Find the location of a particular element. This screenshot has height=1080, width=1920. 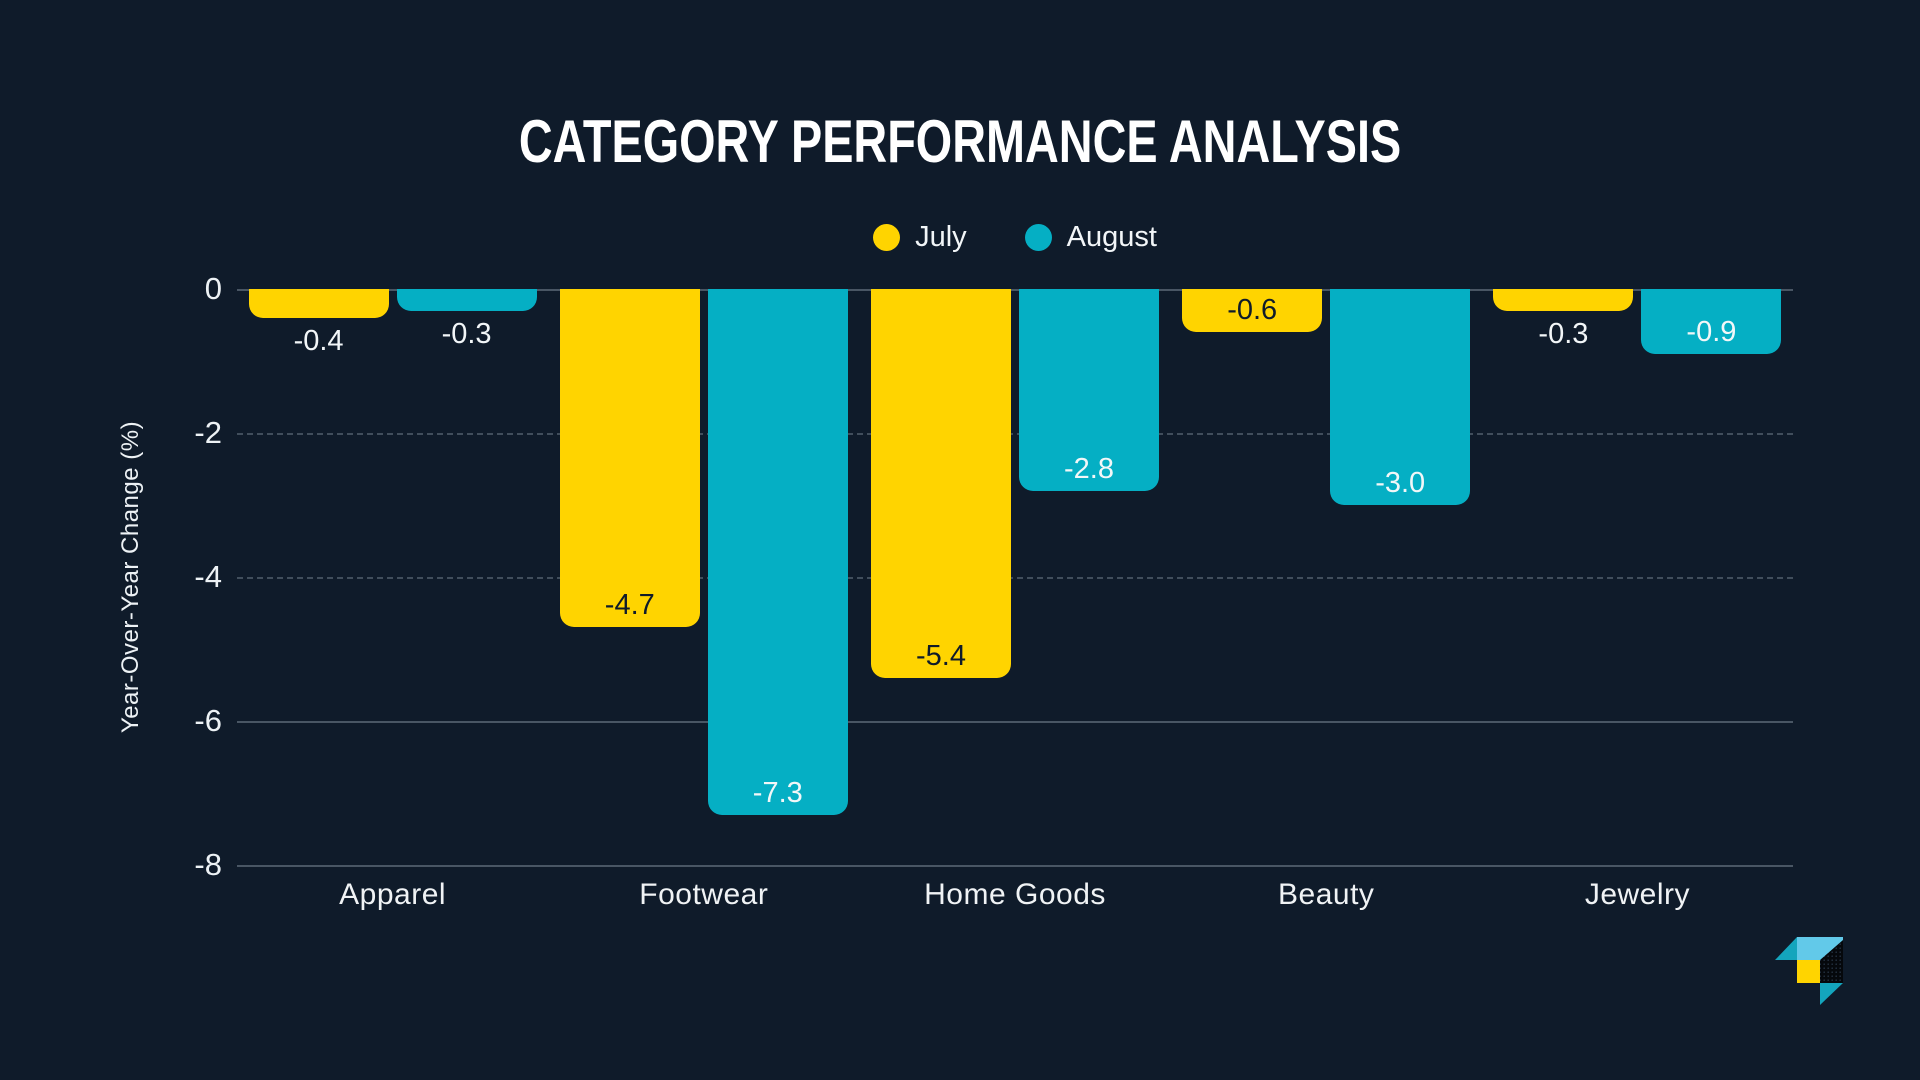

x-category-label-beauty: Beauty is located at coordinates (1326, 894).